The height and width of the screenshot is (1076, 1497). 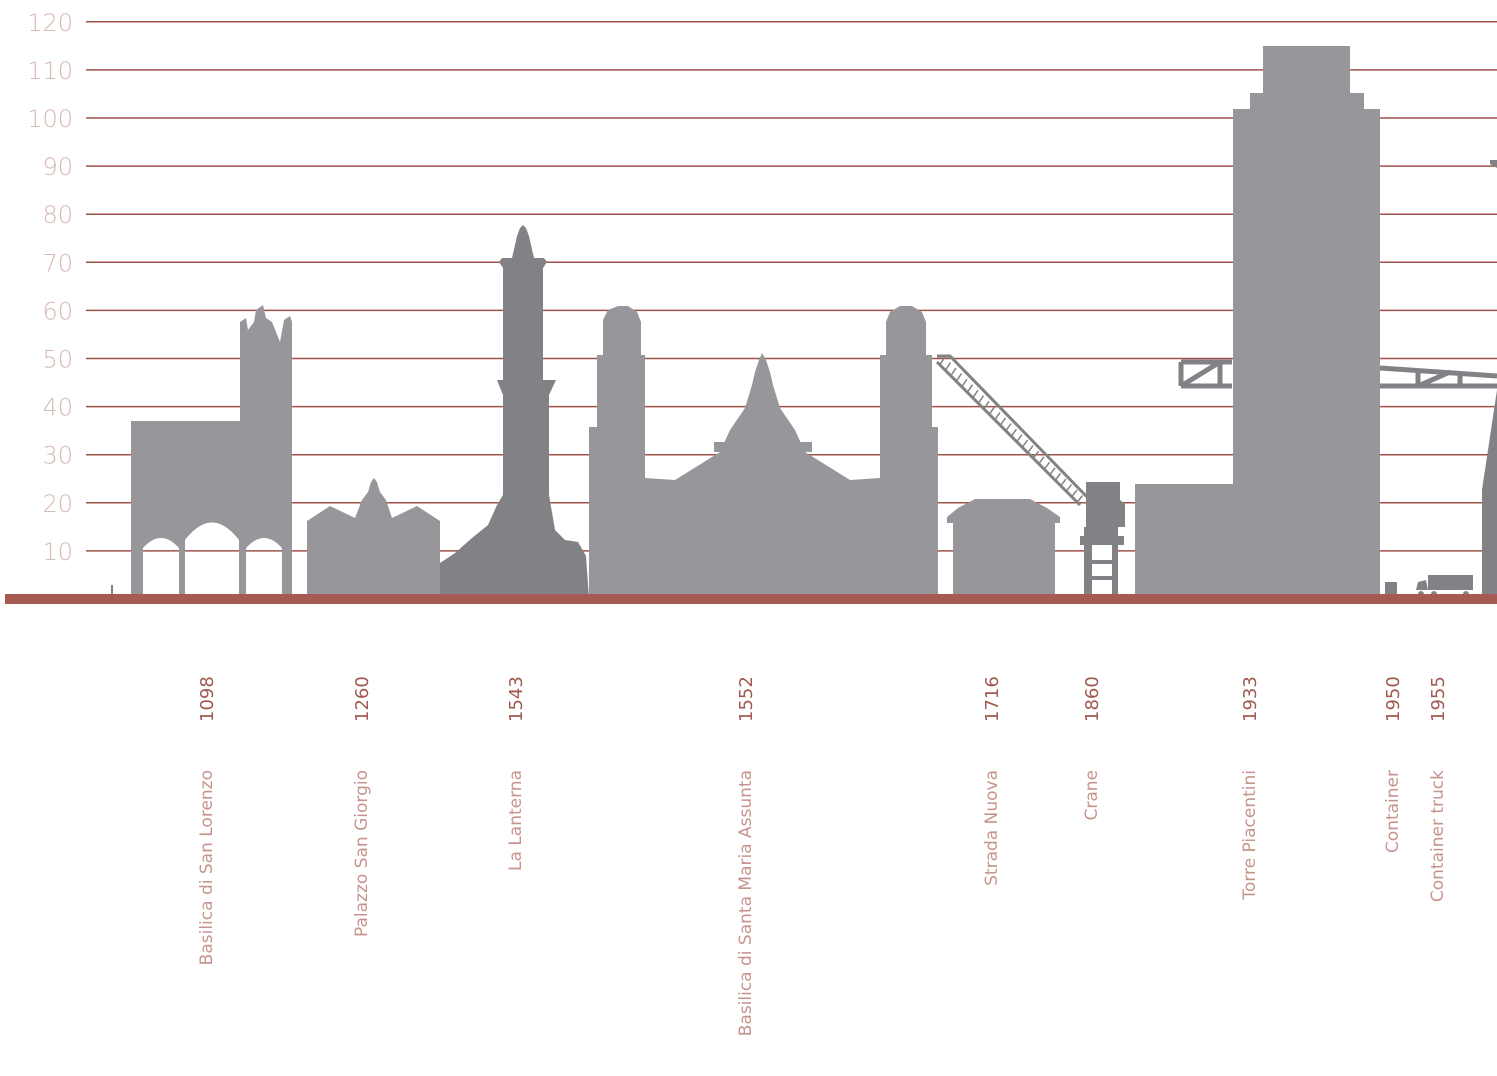 I want to click on building-name-label: Container truck, so click(x=1438, y=836).